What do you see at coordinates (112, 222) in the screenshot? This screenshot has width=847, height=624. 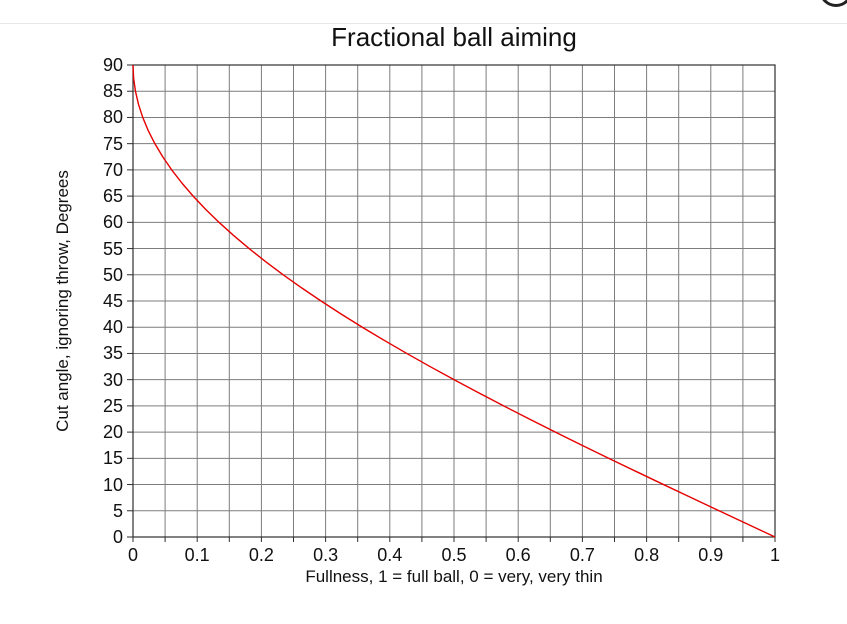 I see `y-tick-label: 60` at bounding box center [112, 222].